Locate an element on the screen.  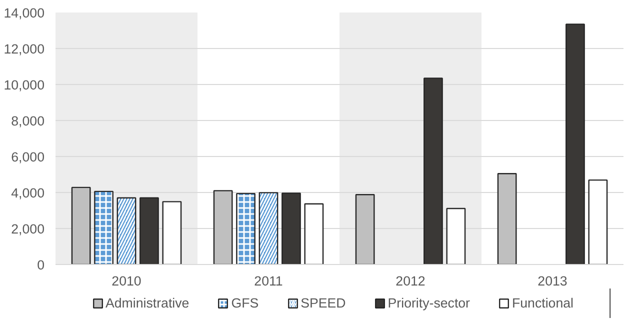
y-tick-label: 6,000 is located at coordinates (28, 157).